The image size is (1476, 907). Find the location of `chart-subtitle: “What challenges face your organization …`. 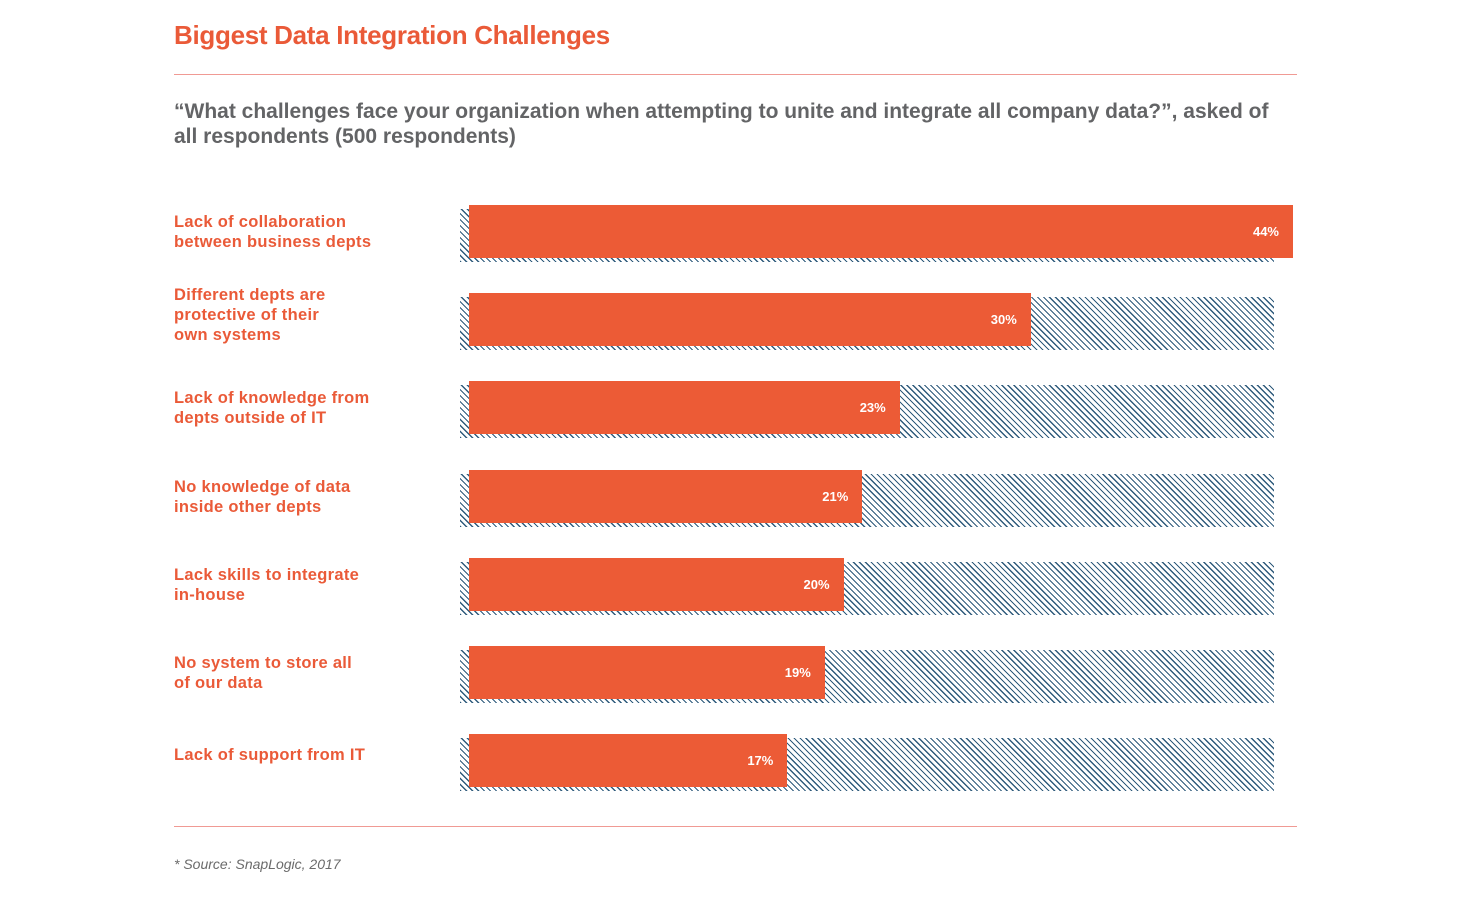

chart-subtitle: “What challenges face your organization … is located at coordinates (721, 124).